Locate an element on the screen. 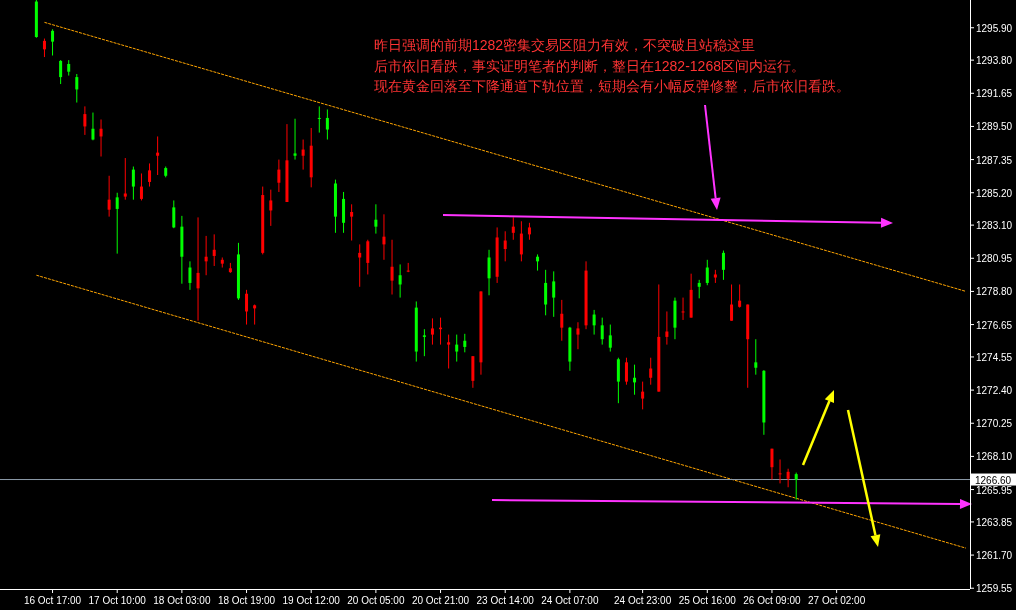  y-tick-label: 1295.90 is located at coordinates (994, 28).